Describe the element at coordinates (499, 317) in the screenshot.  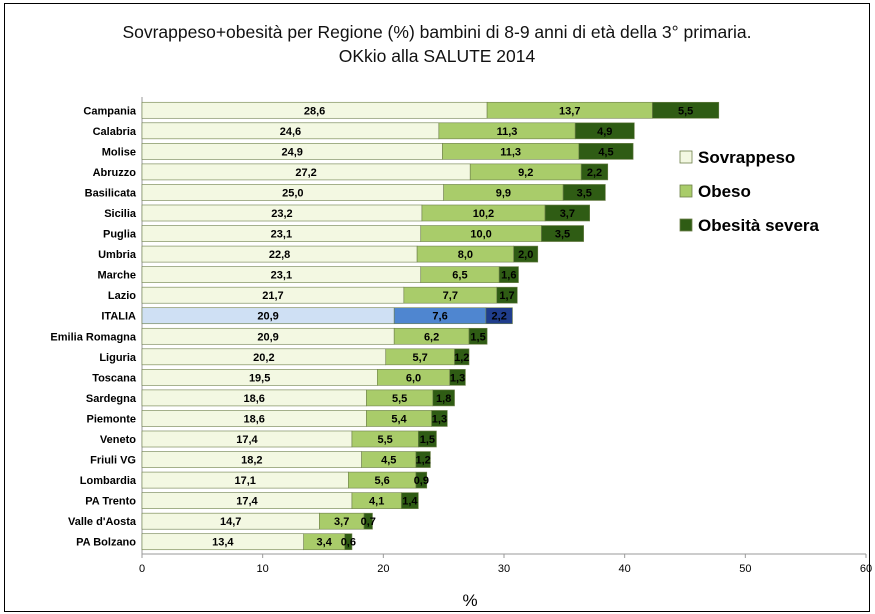
I see `data-label: 2,2` at that location.